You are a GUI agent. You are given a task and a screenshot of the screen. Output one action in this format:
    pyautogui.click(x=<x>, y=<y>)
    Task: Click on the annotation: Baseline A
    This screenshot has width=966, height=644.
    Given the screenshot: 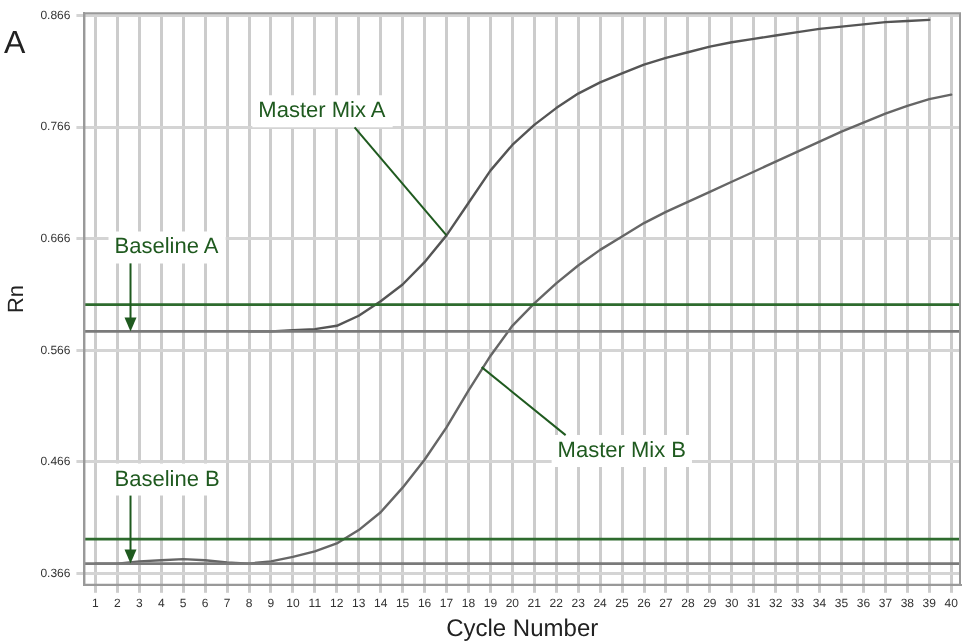 What is the action you would take?
    pyautogui.click(x=167, y=247)
    